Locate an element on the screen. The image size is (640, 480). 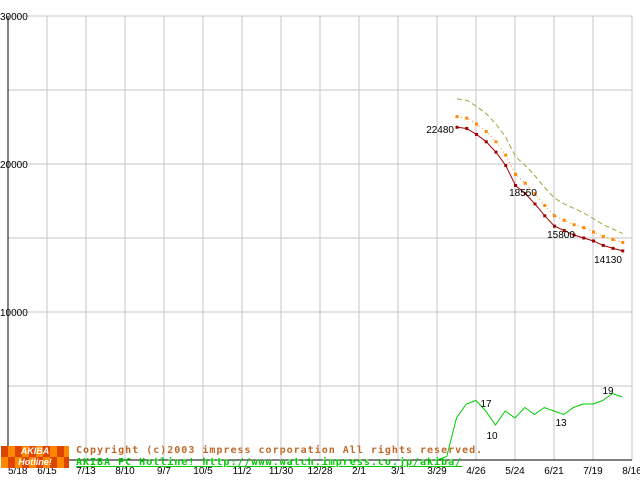
x-axis-label: 7/19 is located at coordinates (593, 471).